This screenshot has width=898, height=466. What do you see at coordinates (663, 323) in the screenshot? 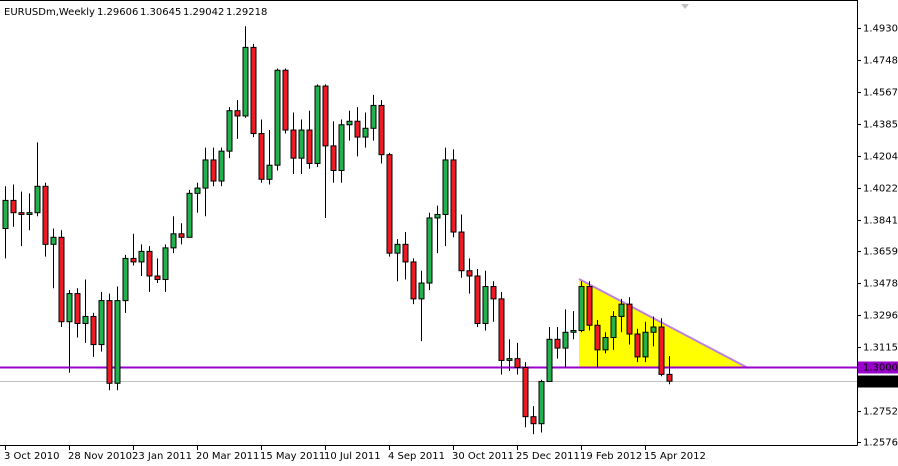
I see `trend-line` at bounding box center [663, 323].